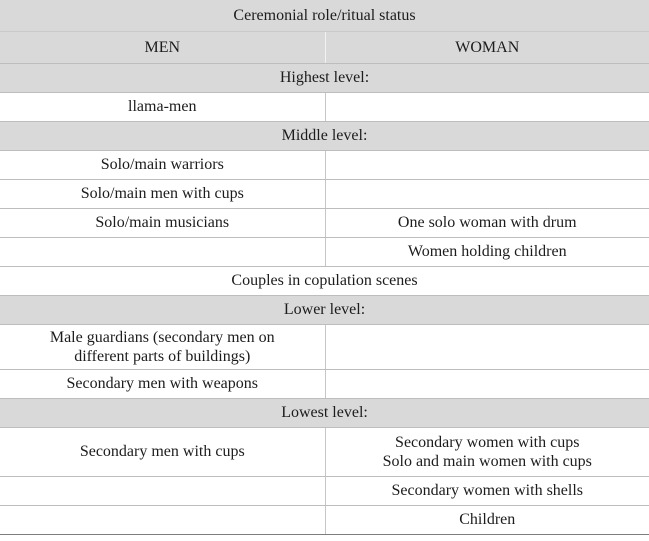 Image resolution: width=649 pixels, height=541 pixels. I want to click on men-cell-line: different parts of buildings), so click(162, 356).